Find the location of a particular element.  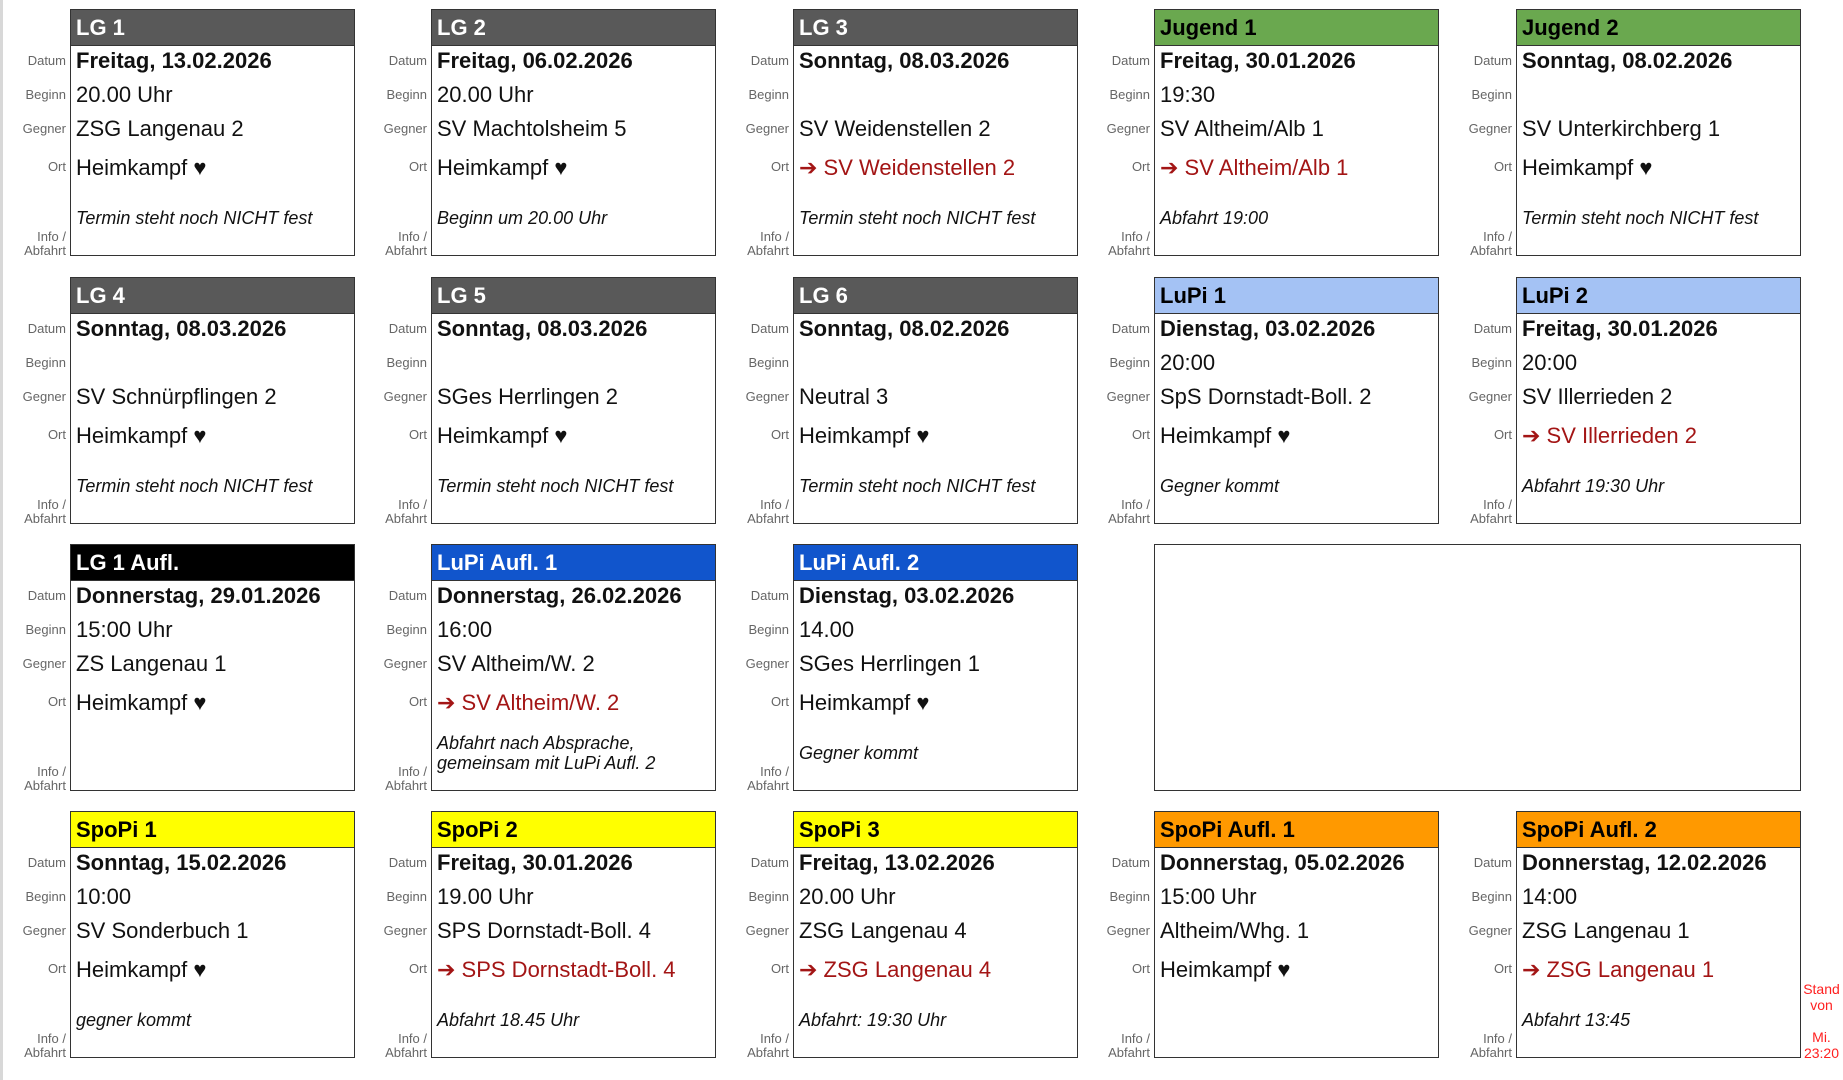

stand-line: von is located at coordinates (1821, 1005).